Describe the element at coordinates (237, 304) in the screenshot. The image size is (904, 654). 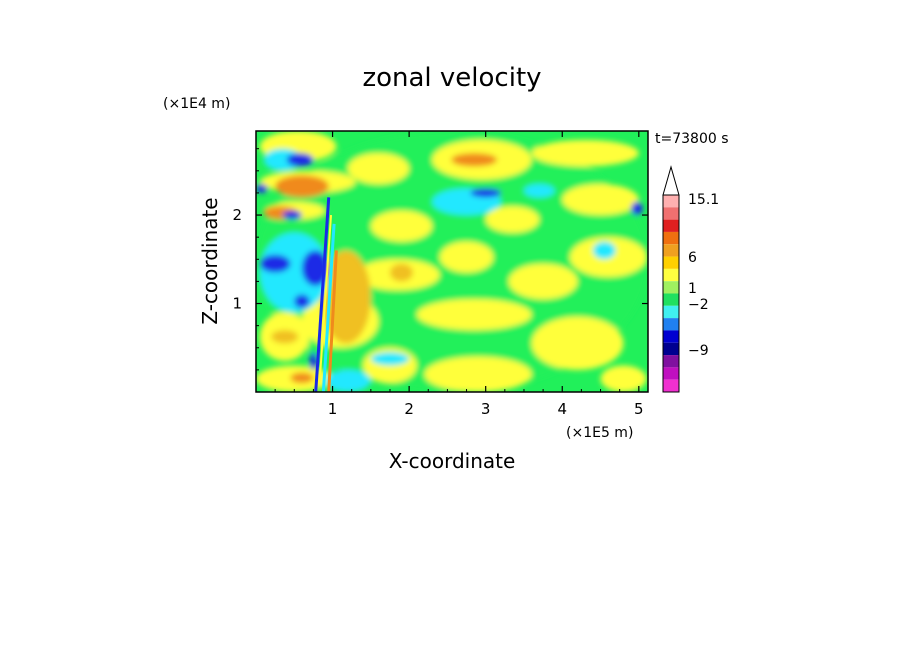
I see `y-tick-label: 1` at that location.